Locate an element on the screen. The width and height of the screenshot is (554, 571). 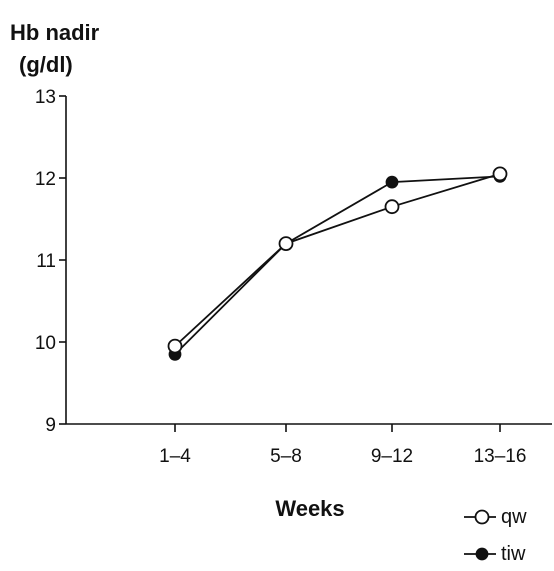
x-ticks: 1–4 5–8 9–12 13–16 is located at coordinates (342, 445).